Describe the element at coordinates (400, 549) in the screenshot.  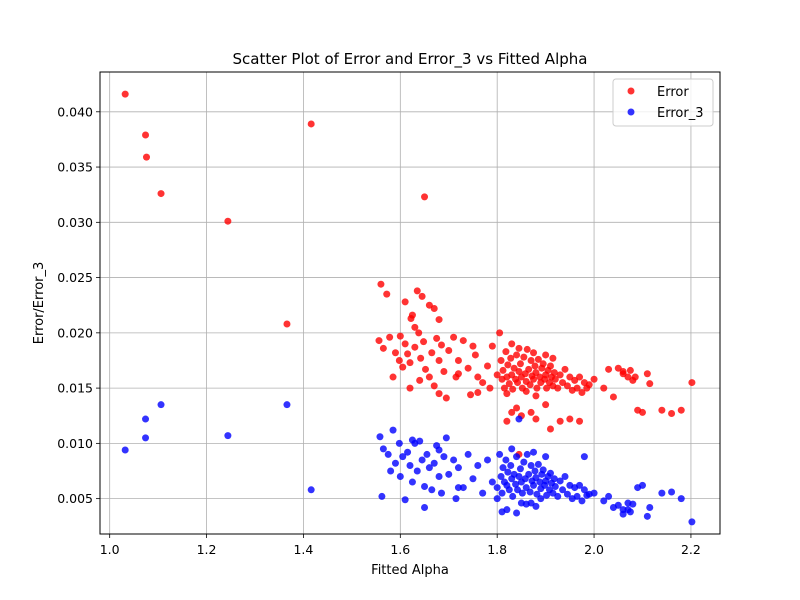
I see `x-tick-label: 1.6` at that location.